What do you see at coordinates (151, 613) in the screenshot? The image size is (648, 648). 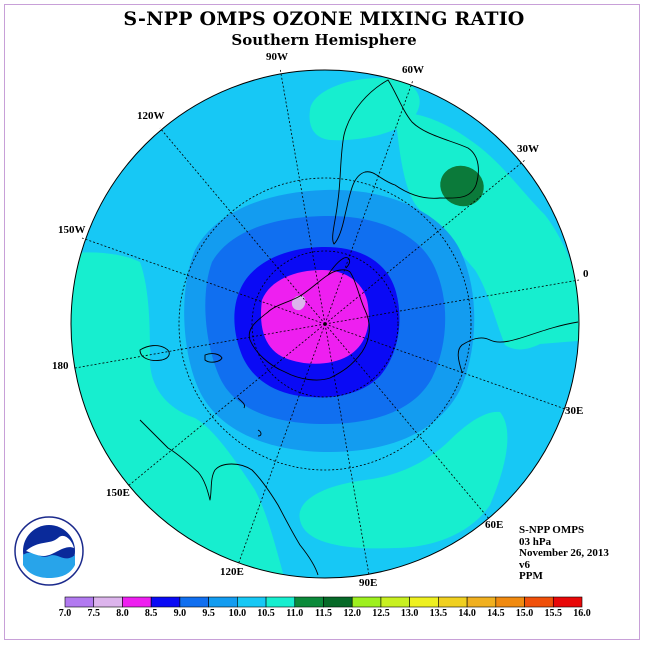 I see `colorbar-tick-label: 8.5` at bounding box center [151, 613].